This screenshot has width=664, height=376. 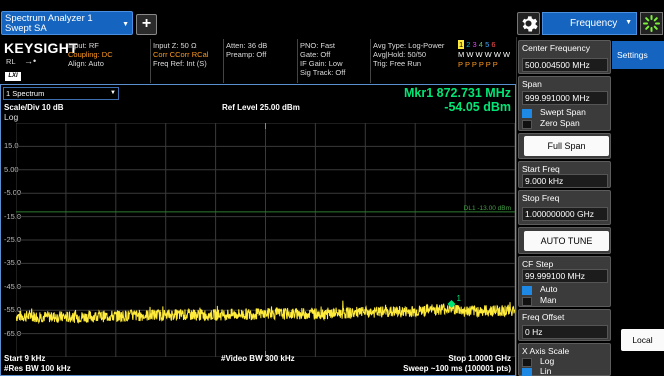 I want to click on start-freq-value: 9.000 kHz, so click(x=565, y=181).